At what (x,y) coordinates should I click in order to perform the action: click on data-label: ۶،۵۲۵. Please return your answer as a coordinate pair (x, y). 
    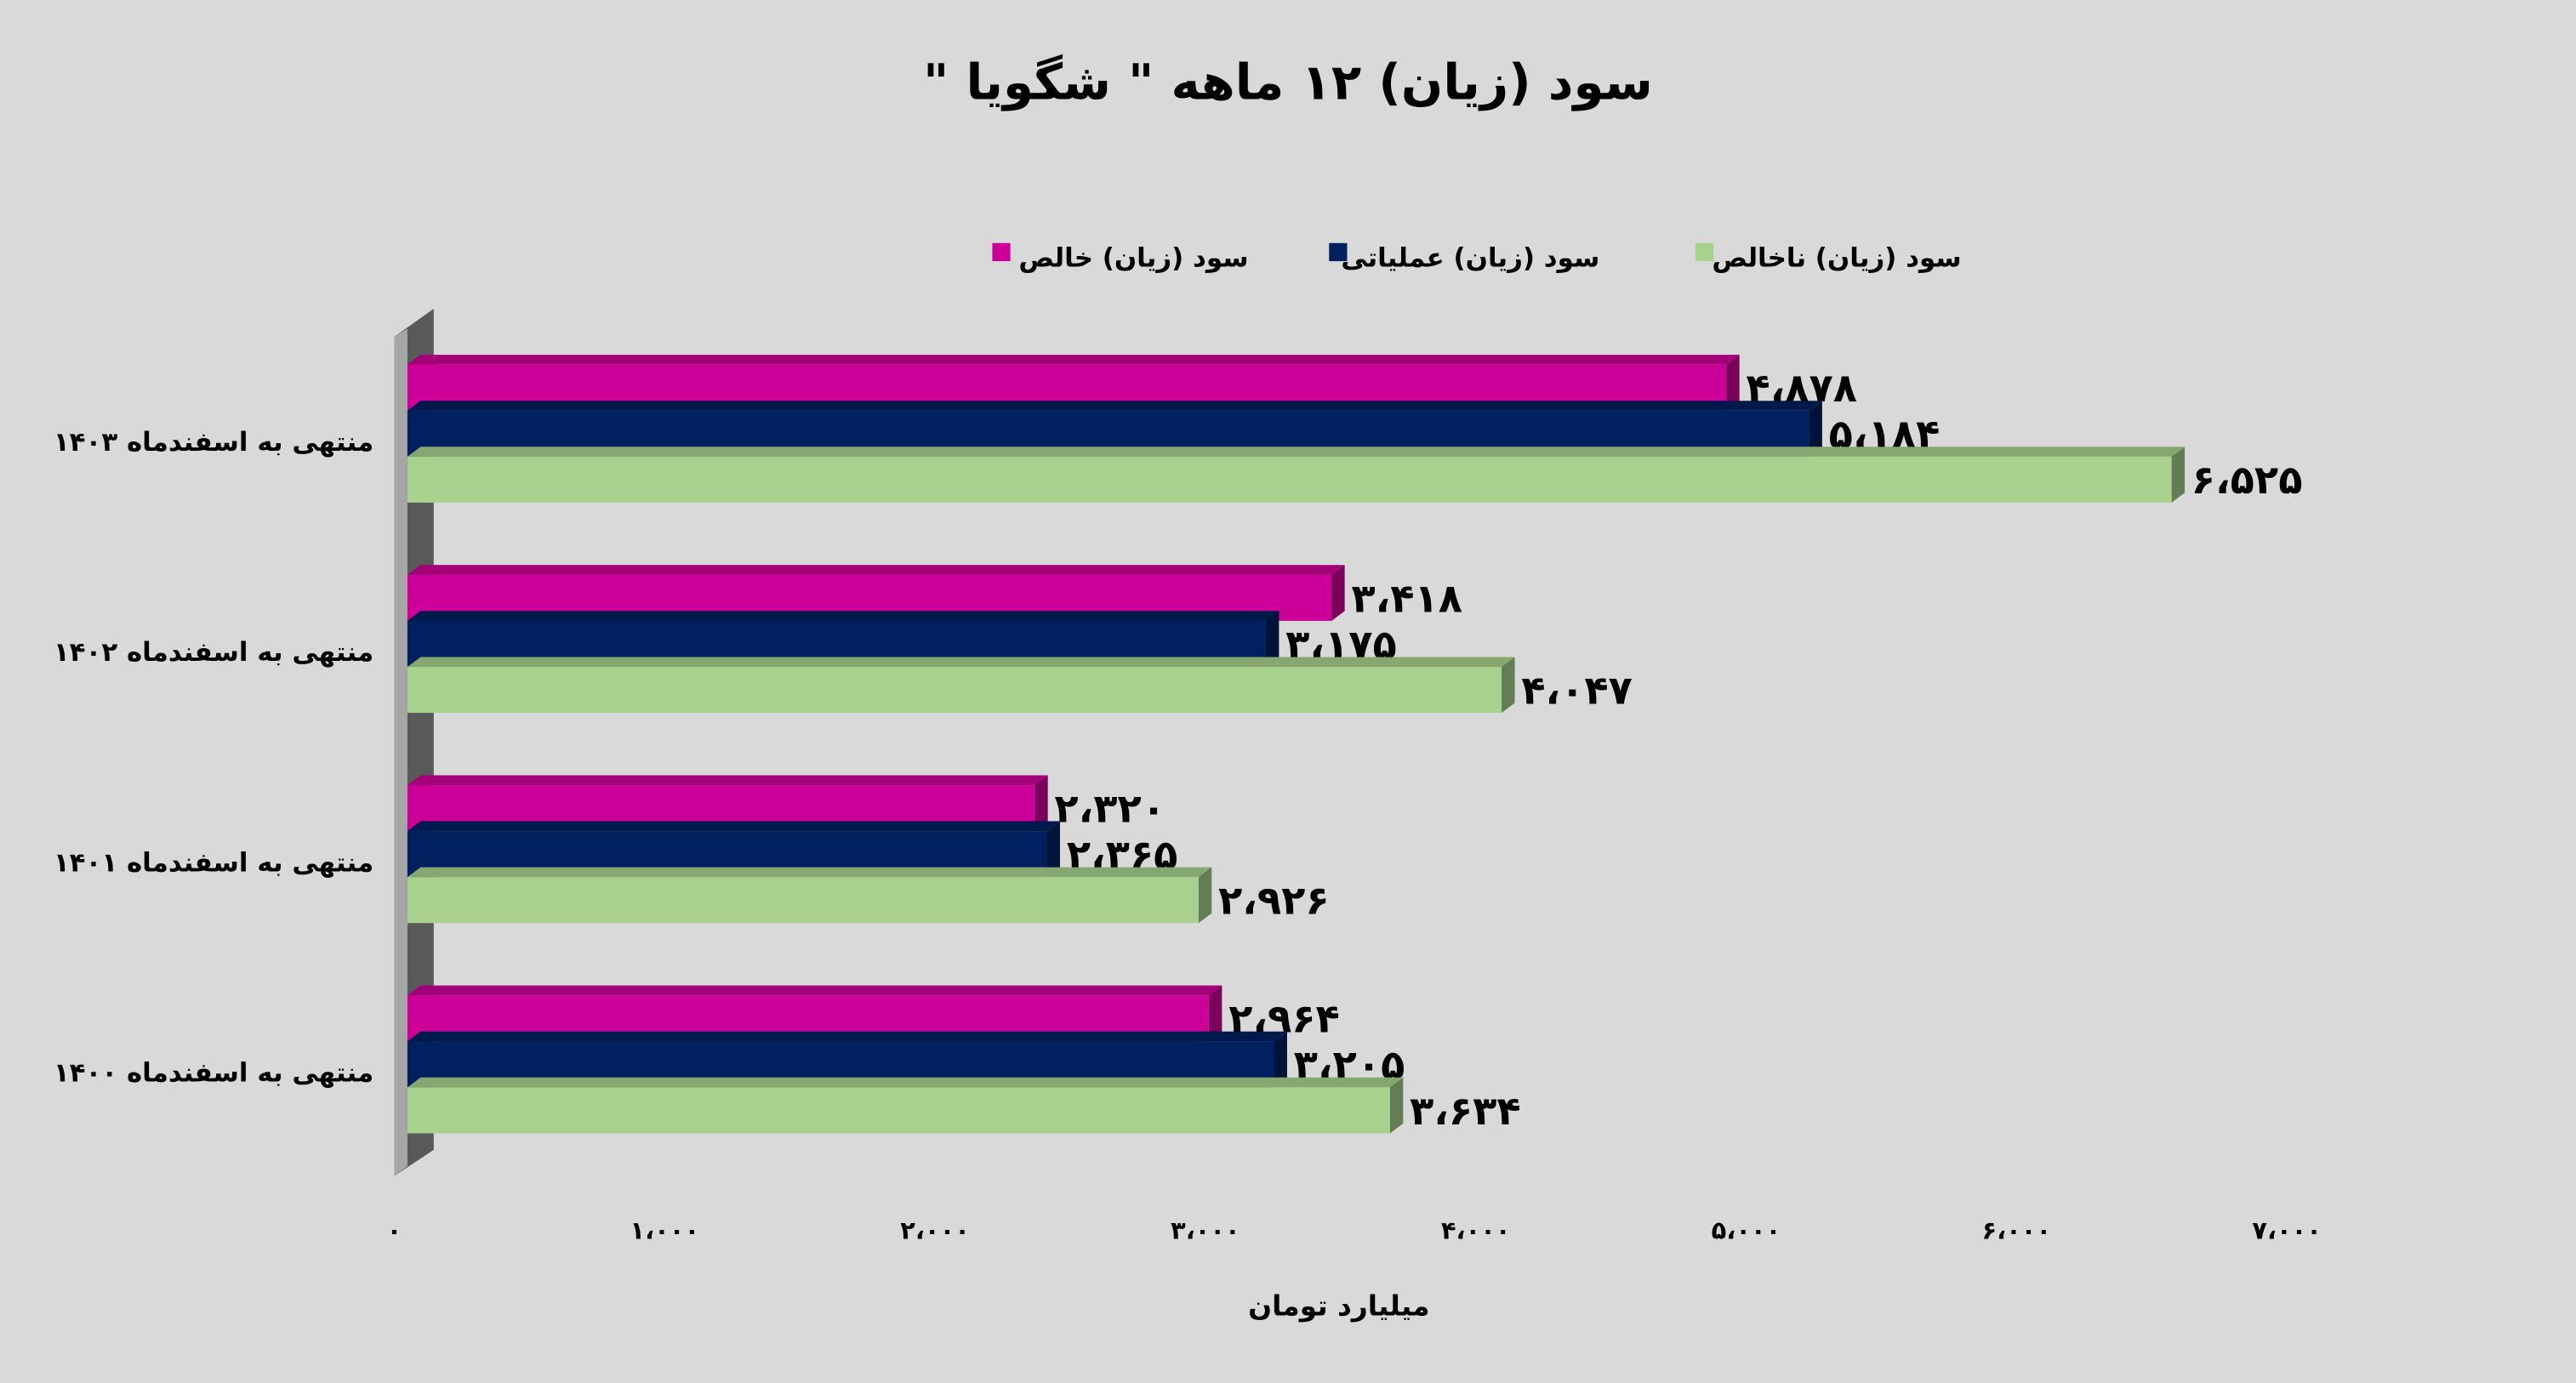
    Looking at the image, I should click on (2247, 480).